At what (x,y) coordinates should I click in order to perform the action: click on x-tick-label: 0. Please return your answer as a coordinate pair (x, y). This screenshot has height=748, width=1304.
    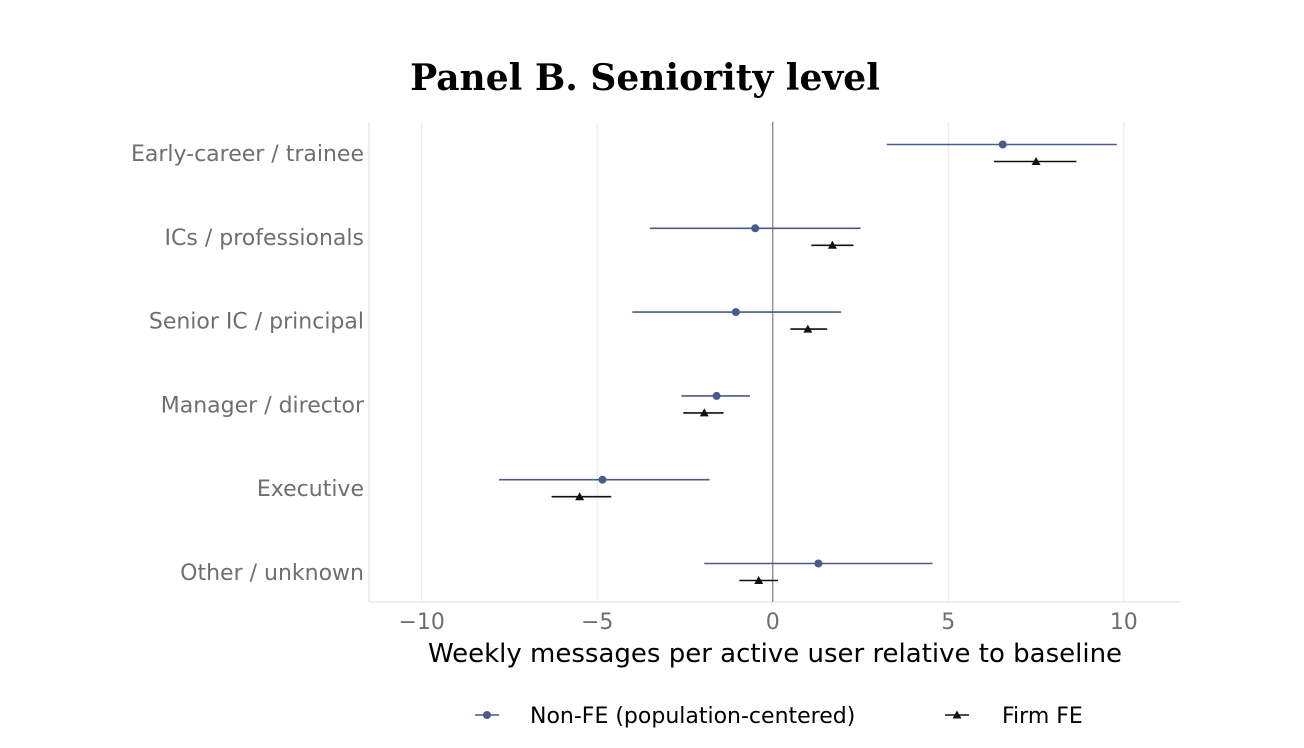
    Looking at the image, I should click on (773, 622).